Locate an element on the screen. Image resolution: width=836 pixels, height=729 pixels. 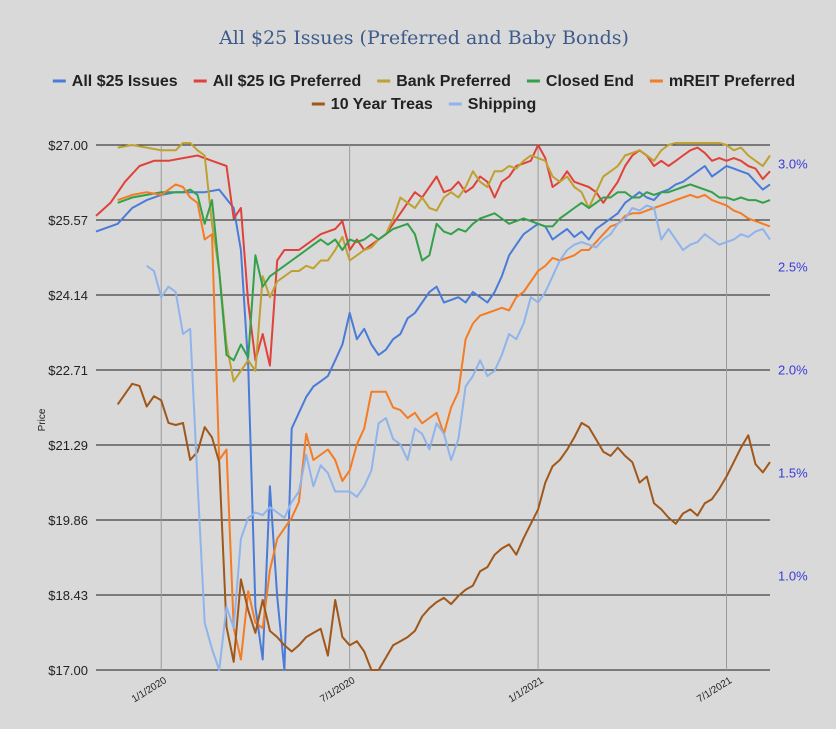
legend-item: 10 Year Treas is located at coordinates (372, 104).